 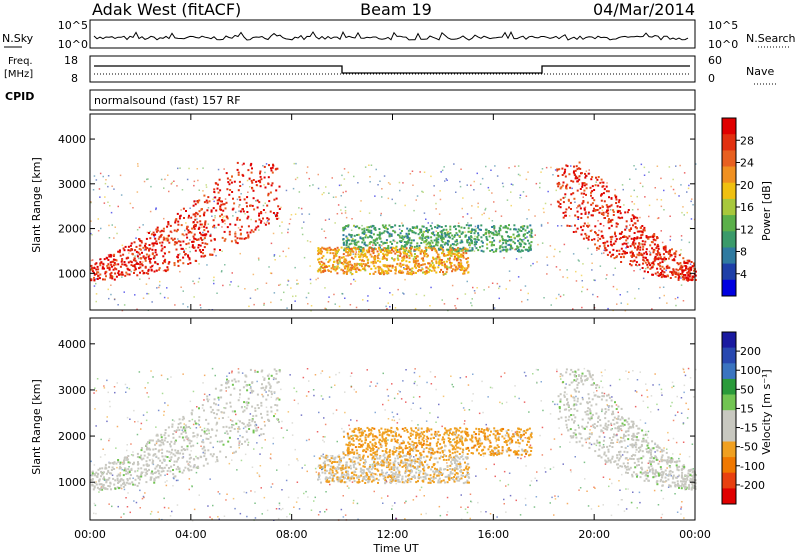 I want to click on sky-tick-bottom-right: 10^0, so click(x=723, y=44).